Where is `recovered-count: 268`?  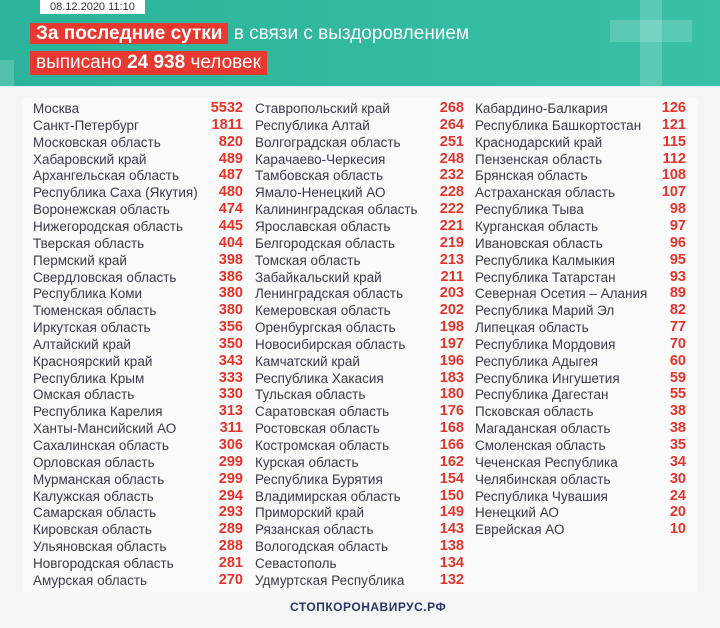
recovered-count: 268 is located at coordinates (451, 108).